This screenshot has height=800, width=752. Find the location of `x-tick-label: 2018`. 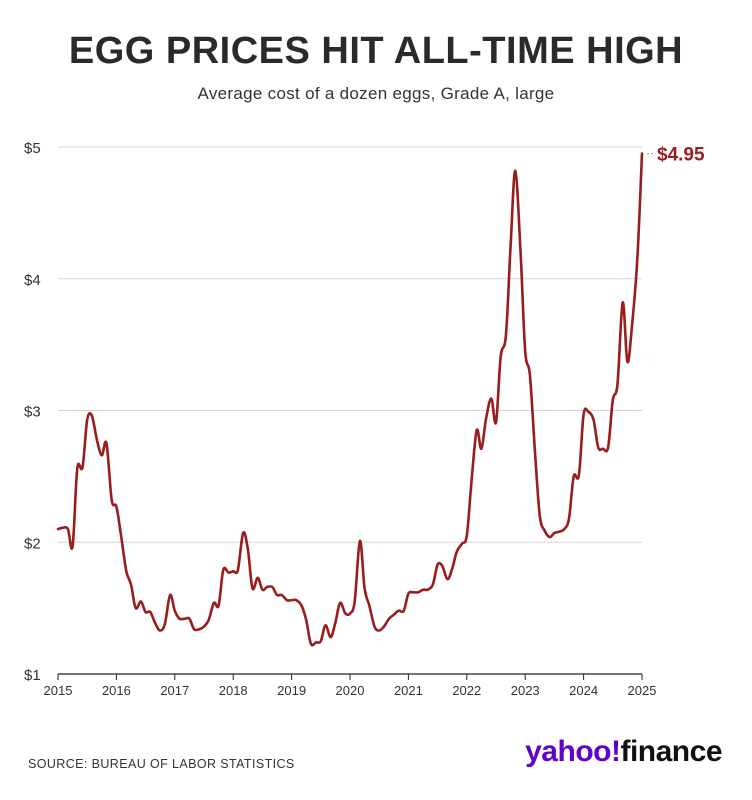

x-tick-label: 2018 is located at coordinates (233, 690).